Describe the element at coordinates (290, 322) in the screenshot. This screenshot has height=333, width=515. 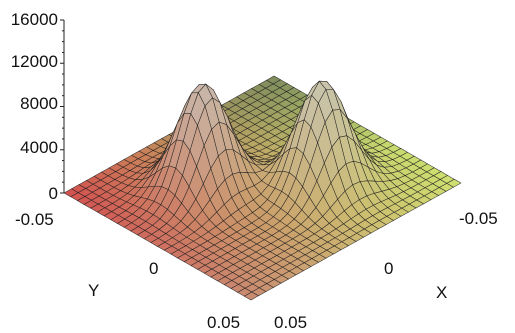
I see `x-tick-label: 0.05` at that location.